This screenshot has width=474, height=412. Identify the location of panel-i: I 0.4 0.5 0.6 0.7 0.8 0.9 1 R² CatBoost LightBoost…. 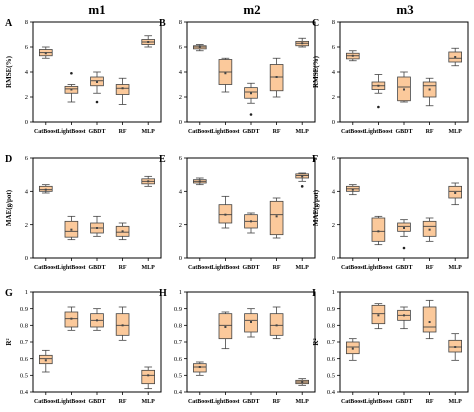
(390, 346).